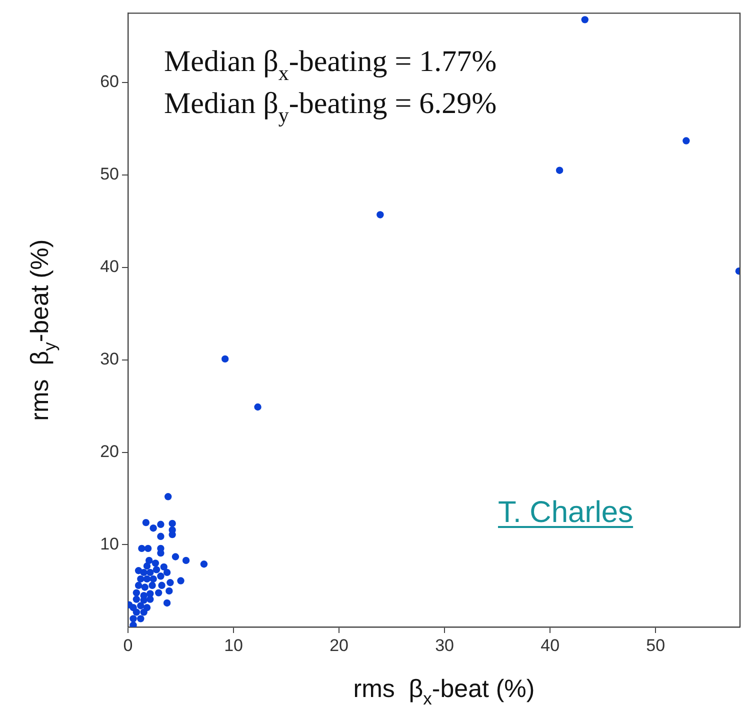 The width and height of the screenshot is (744, 707). Describe the element at coordinates (656, 645) in the screenshot. I see `x-tick-label: 50` at that location.